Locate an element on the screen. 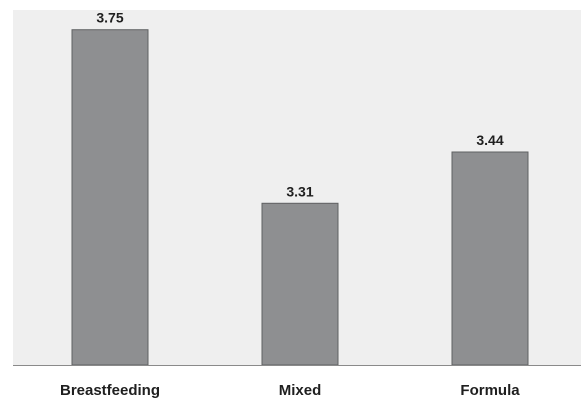 The image size is (581, 401). value-label-formula: 3.44 is located at coordinates (489, 140).